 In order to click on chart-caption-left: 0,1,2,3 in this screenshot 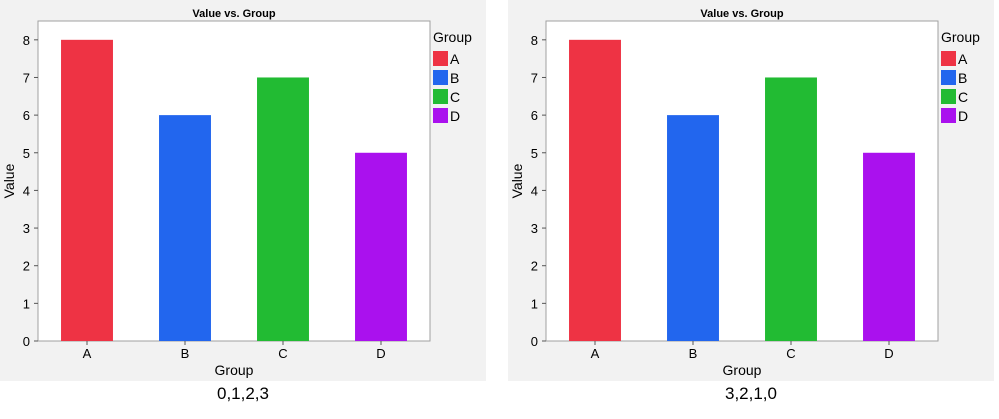, I will do `click(243, 393)`.